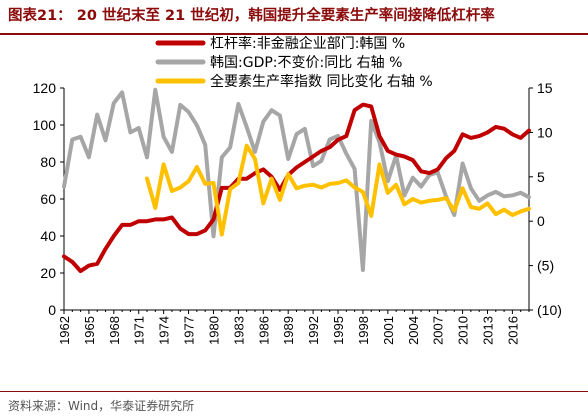  I want to click on left-tick-label: 100, so click(45, 125).